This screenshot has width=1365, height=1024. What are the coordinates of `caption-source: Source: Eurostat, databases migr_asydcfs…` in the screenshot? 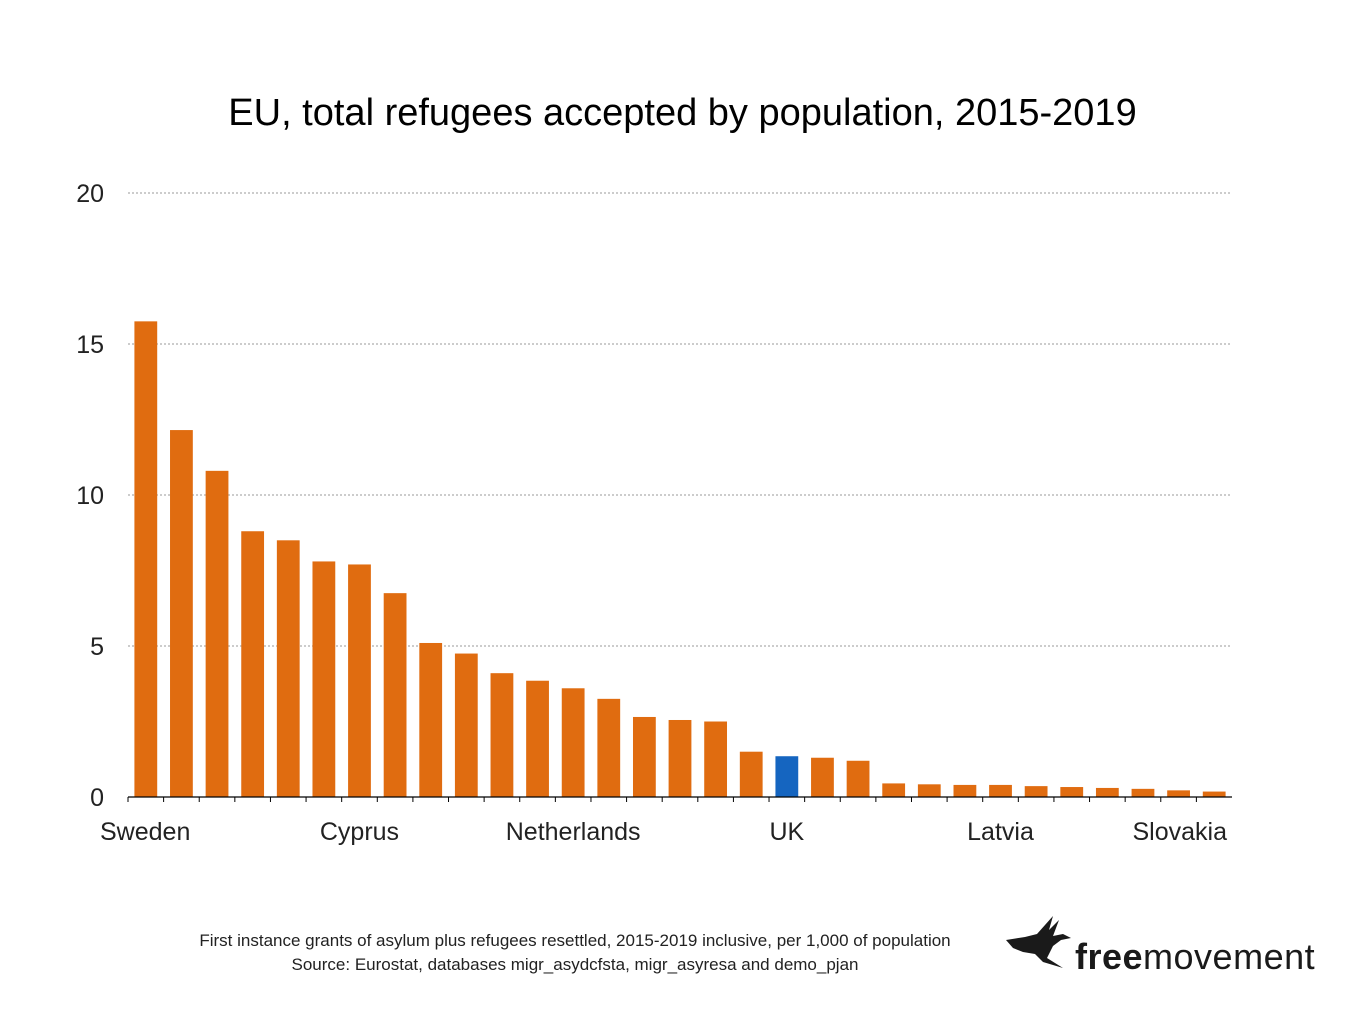 It's located at (575, 964).